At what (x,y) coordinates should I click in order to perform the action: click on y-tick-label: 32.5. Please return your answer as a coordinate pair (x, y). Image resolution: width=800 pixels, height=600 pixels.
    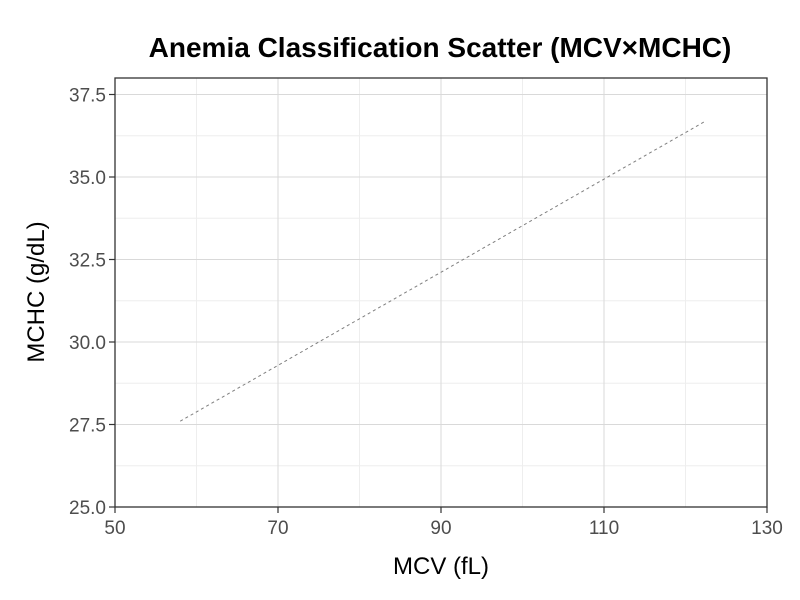
    Looking at the image, I should click on (87, 261).